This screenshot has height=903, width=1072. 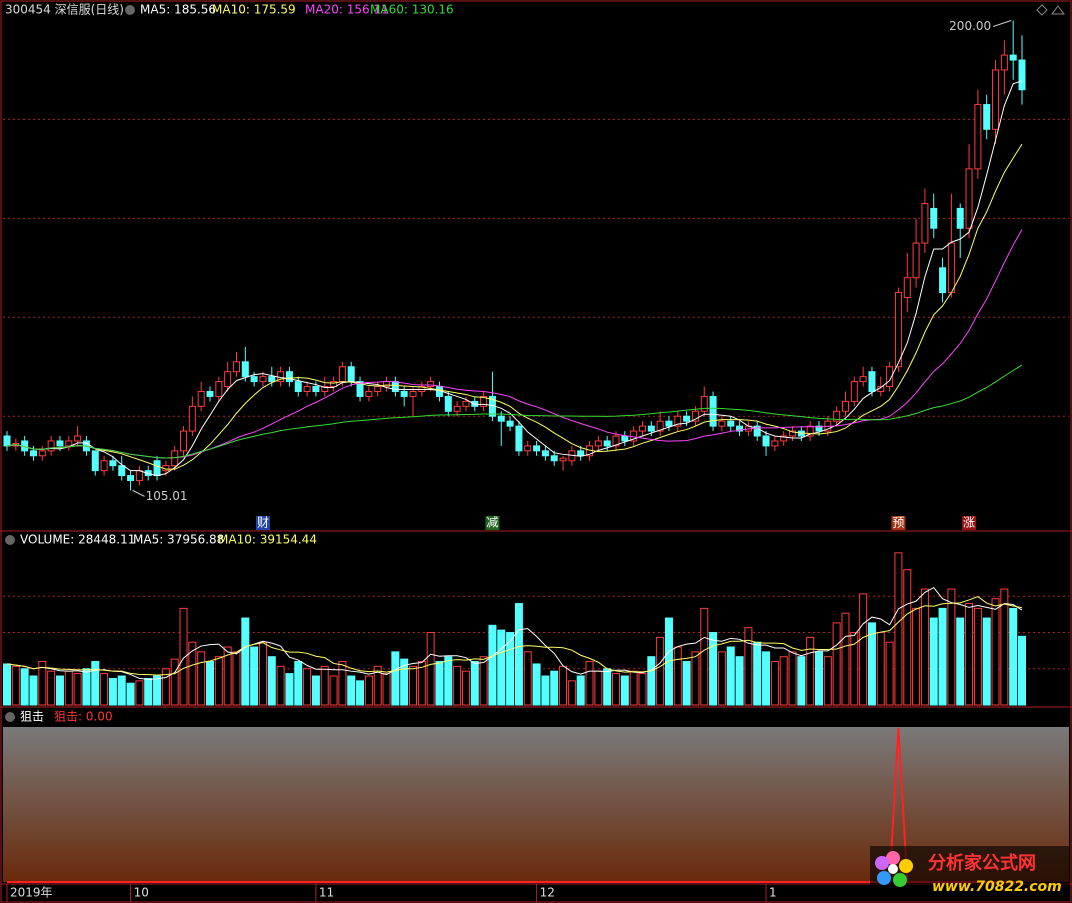 I want to click on event-label: 预, so click(x=898, y=523).